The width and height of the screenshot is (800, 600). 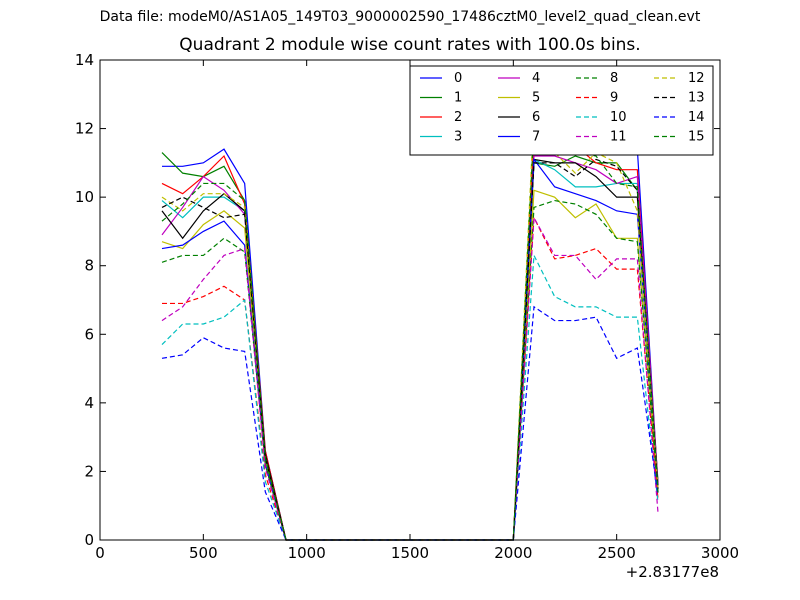 I want to click on y-tick-label: 2, so click(x=89, y=471).